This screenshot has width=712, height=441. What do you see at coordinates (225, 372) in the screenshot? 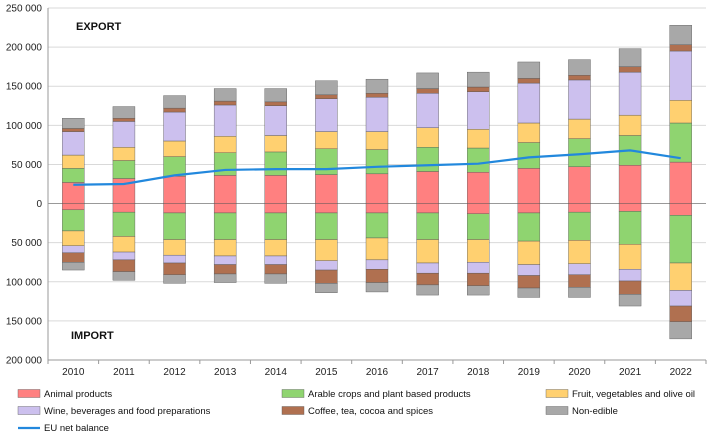
I see `x-tick-label: 2013` at bounding box center [225, 372].